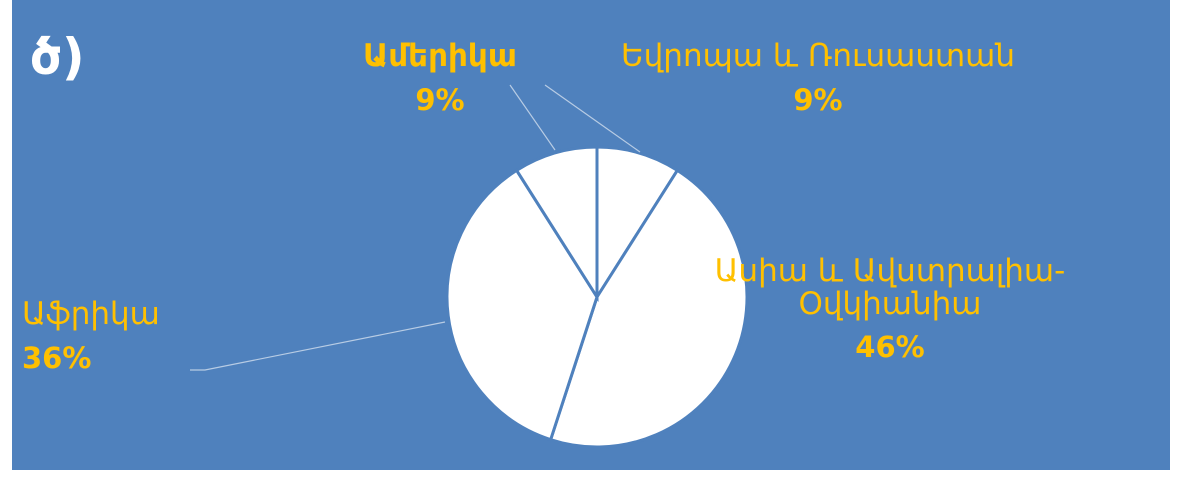 The width and height of the screenshot is (1179, 482). I want to click on chart-title: ծ), so click(57, 57).